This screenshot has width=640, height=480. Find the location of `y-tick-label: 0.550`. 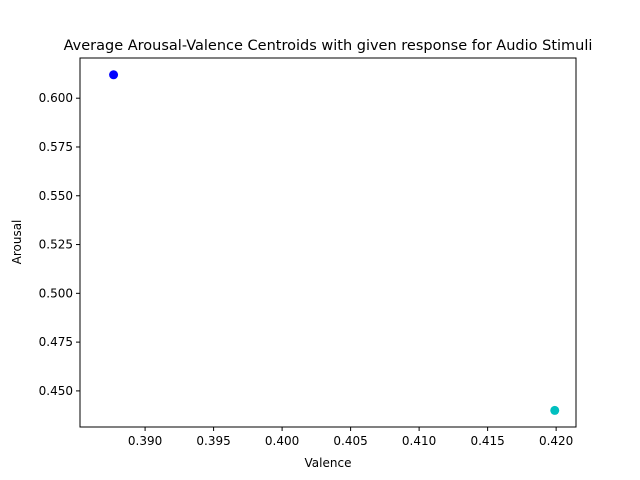

y-tick-label: 0.550 is located at coordinates (56, 196).